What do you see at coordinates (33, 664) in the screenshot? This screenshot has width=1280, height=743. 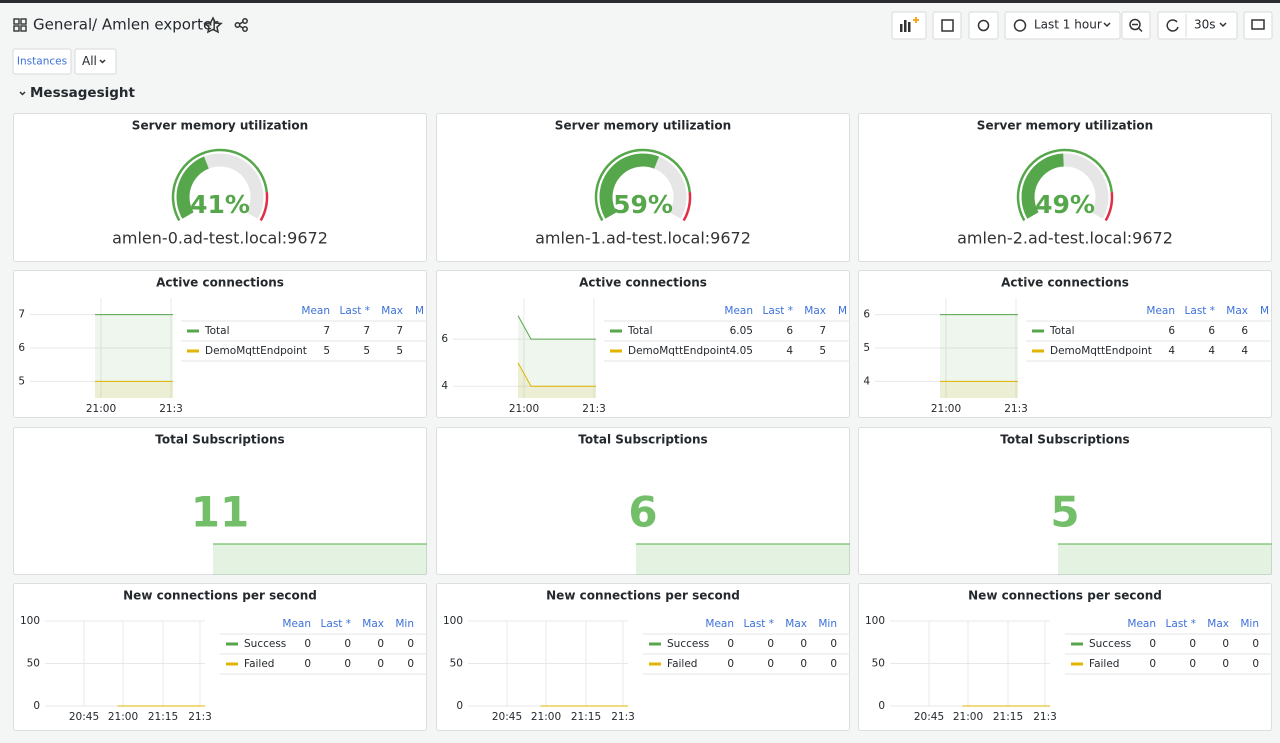 I see `y-tick-label: 50` at bounding box center [33, 664].